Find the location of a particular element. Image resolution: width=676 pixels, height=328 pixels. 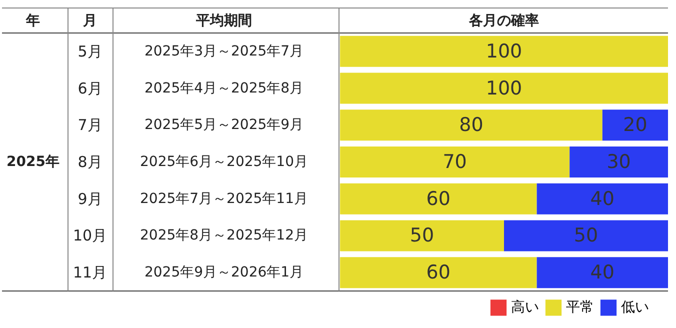

y-tick-label: 6月 is located at coordinates (90, 88).